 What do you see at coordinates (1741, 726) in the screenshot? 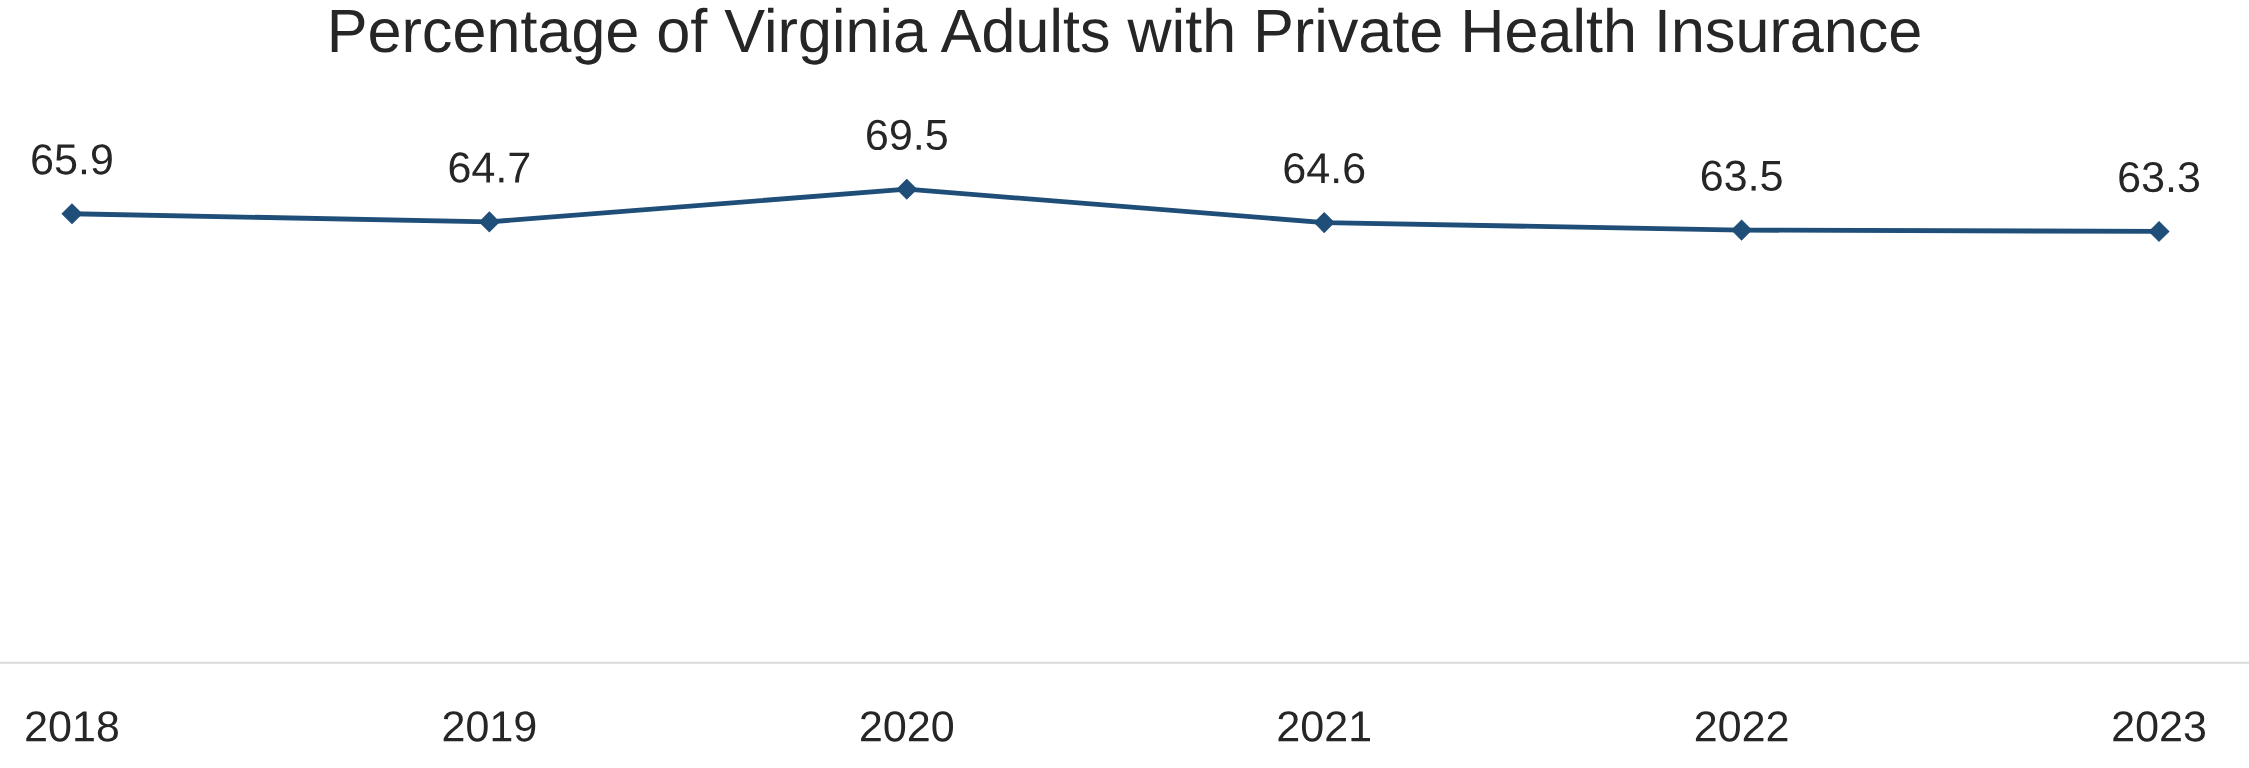
I see `x-tick-label: 2022` at bounding box center [1741, 726].